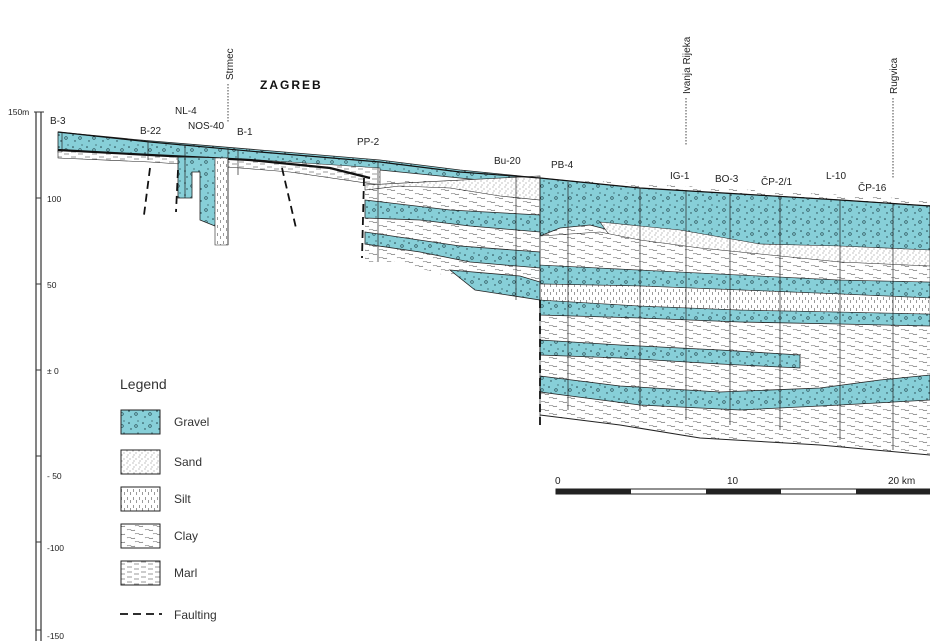 This screenshot has height=641, width=930. What do you see at coordinates (54, 476) in the screenshot?
I see `axis-label-minus-50: - 50` at bounding box center [54, 476].